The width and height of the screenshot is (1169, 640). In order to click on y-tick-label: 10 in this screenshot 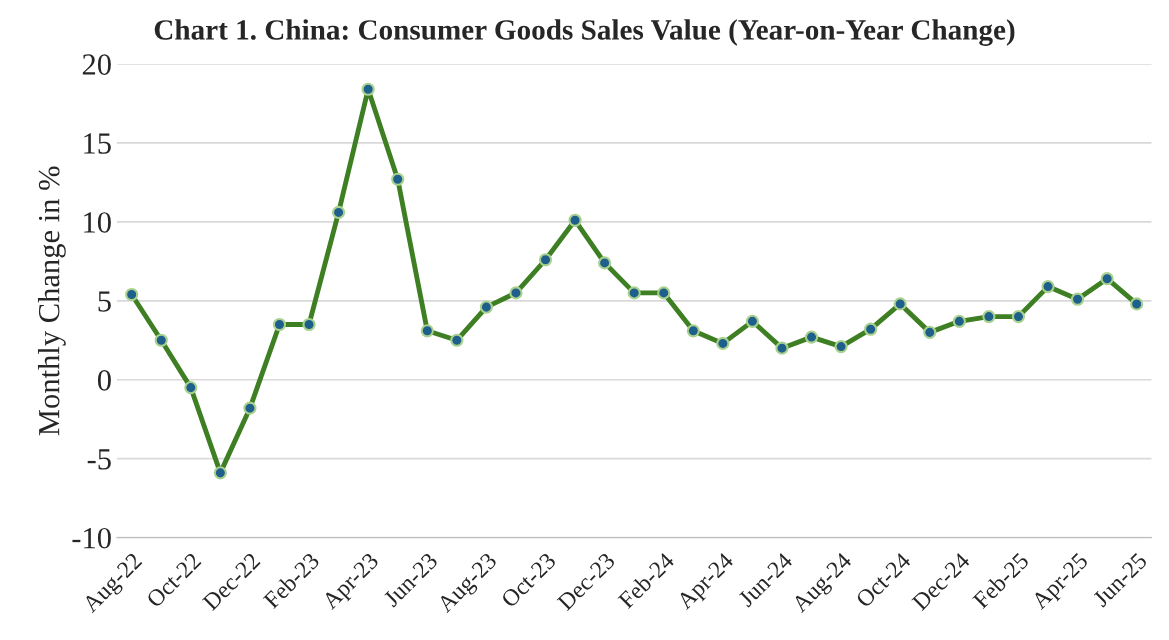, I will do `click(97, 222)`.